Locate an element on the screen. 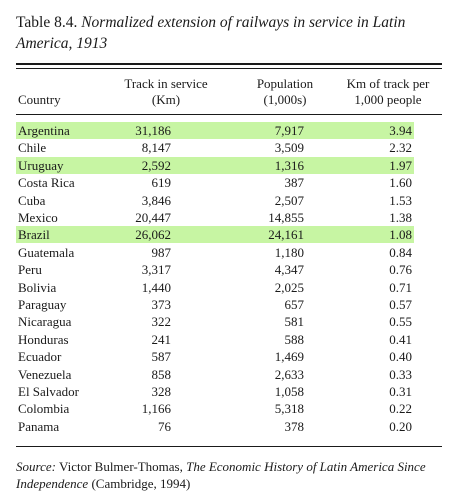  cell-km-per-1000: 1.53 is located at coordinates (400, 200).